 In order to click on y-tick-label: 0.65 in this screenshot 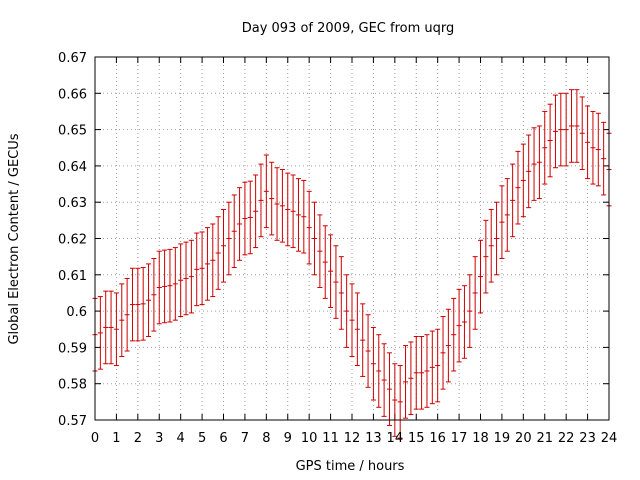, I will do `click(72, 131)`.